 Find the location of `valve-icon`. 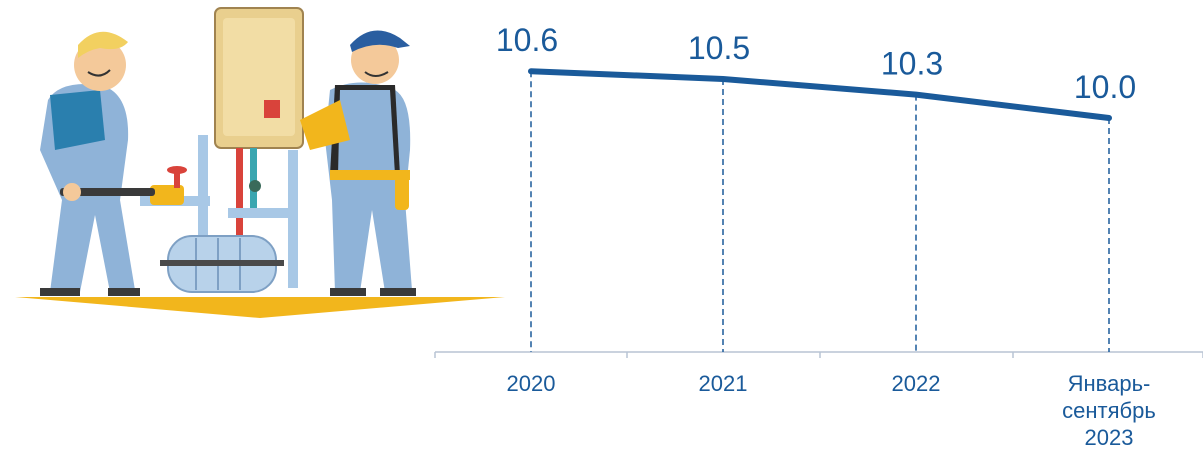

valve-icon is located at coordinates (167, 195).